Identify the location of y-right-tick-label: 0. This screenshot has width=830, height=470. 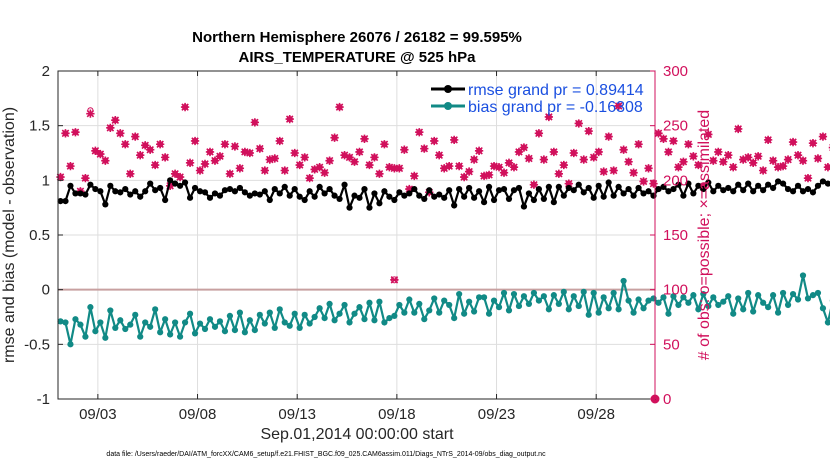
(667, 399).